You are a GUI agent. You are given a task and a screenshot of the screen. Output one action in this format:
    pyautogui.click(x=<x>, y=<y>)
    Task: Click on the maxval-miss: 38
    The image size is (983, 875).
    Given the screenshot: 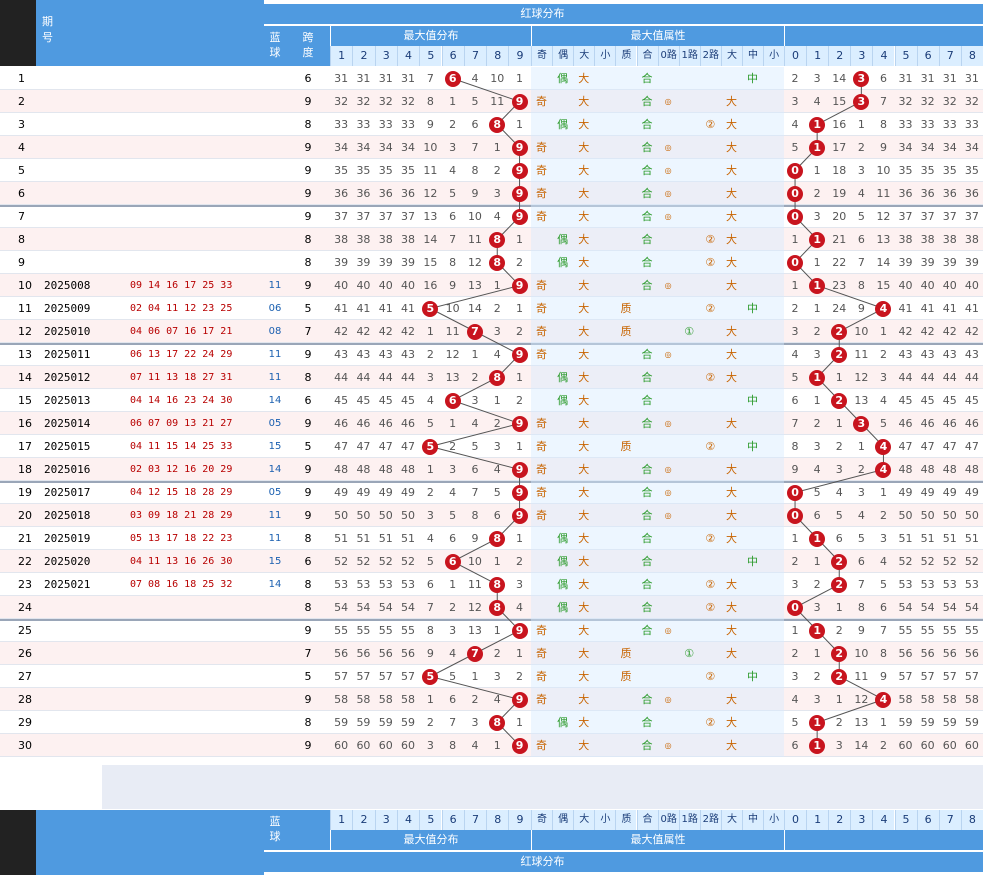 What is the action you would take?
    pyautogui.click(x=385, y=239)
    